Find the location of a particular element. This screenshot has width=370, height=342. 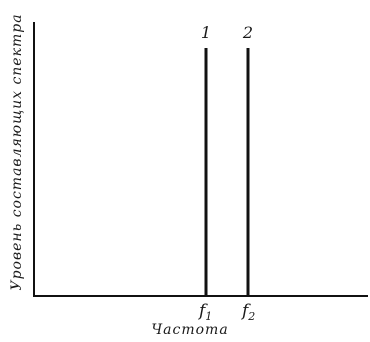

x-tick-label-f1: f1 is located at coordinates (204, 312).